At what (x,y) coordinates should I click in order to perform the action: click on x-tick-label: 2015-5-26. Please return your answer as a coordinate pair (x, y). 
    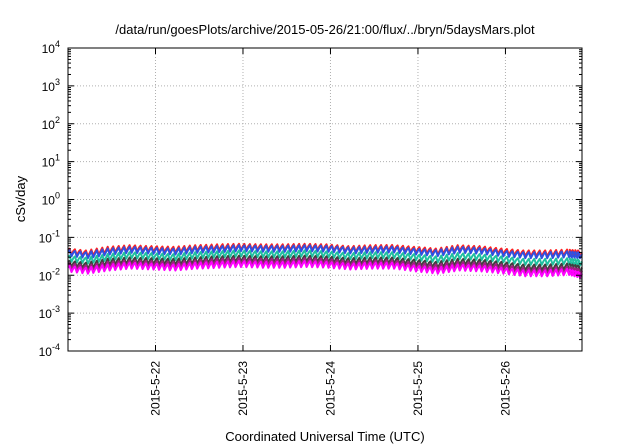
    Looking at the image, I should click on (505, 388).